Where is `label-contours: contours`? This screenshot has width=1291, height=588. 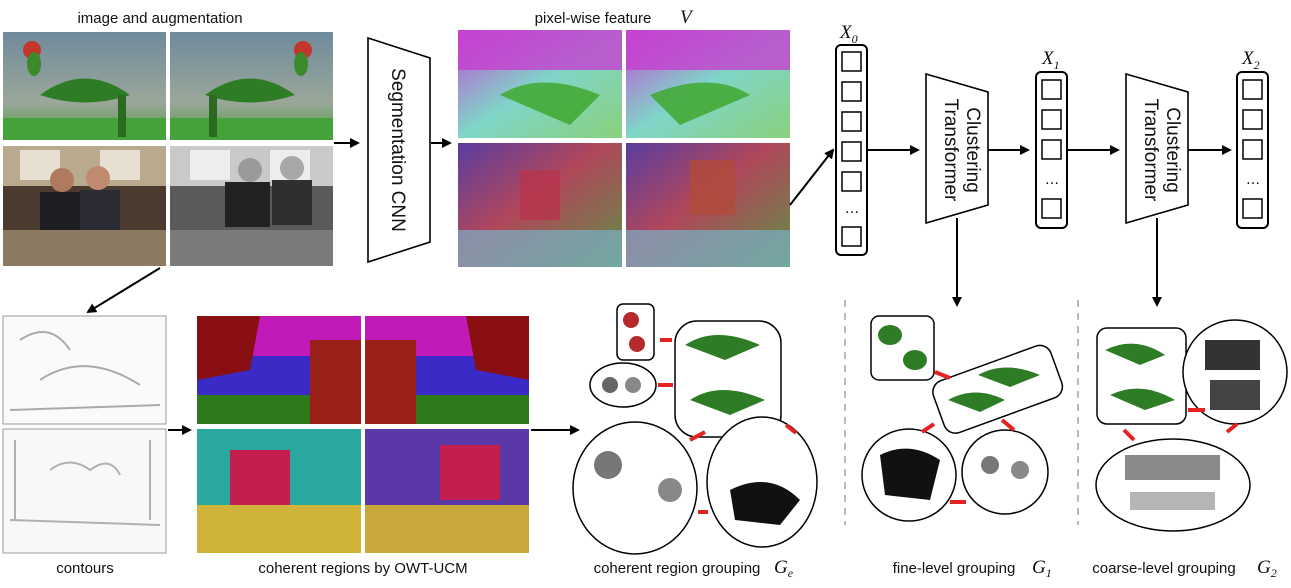
label-contours: contours is located at coordinates (85, 568).